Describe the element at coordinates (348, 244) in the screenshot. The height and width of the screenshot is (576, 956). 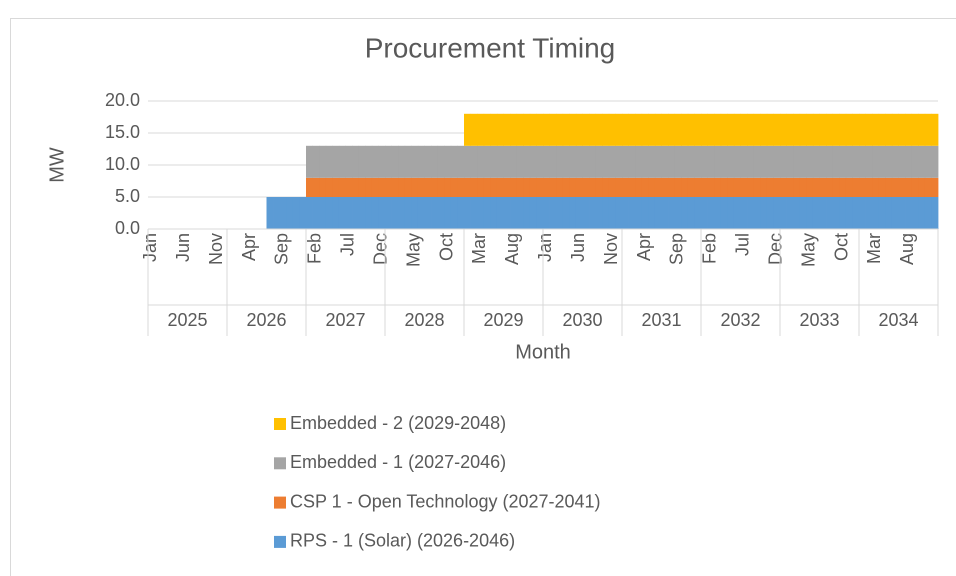
I see `x-tick-label: Jul` at that location.